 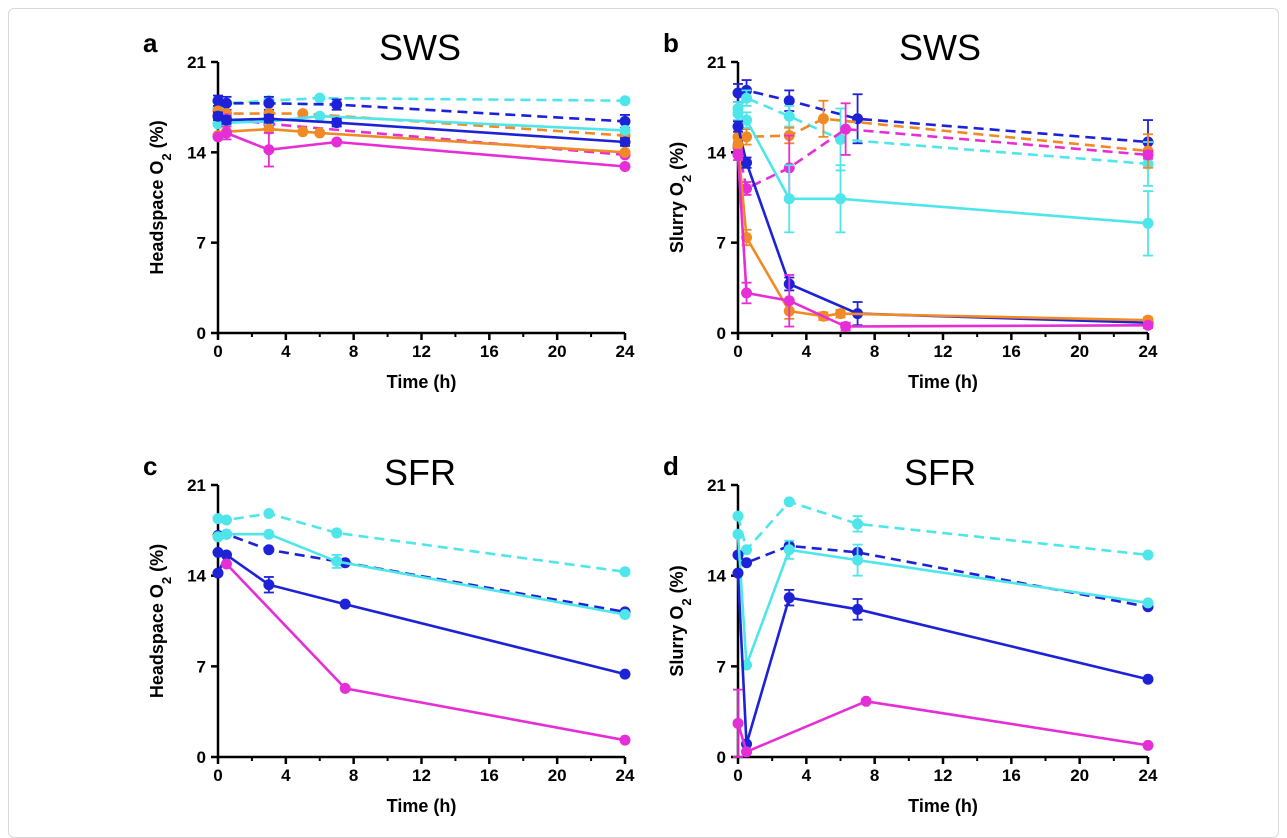 I want to click on series-blue-dashed, so click(x=421, y=111).